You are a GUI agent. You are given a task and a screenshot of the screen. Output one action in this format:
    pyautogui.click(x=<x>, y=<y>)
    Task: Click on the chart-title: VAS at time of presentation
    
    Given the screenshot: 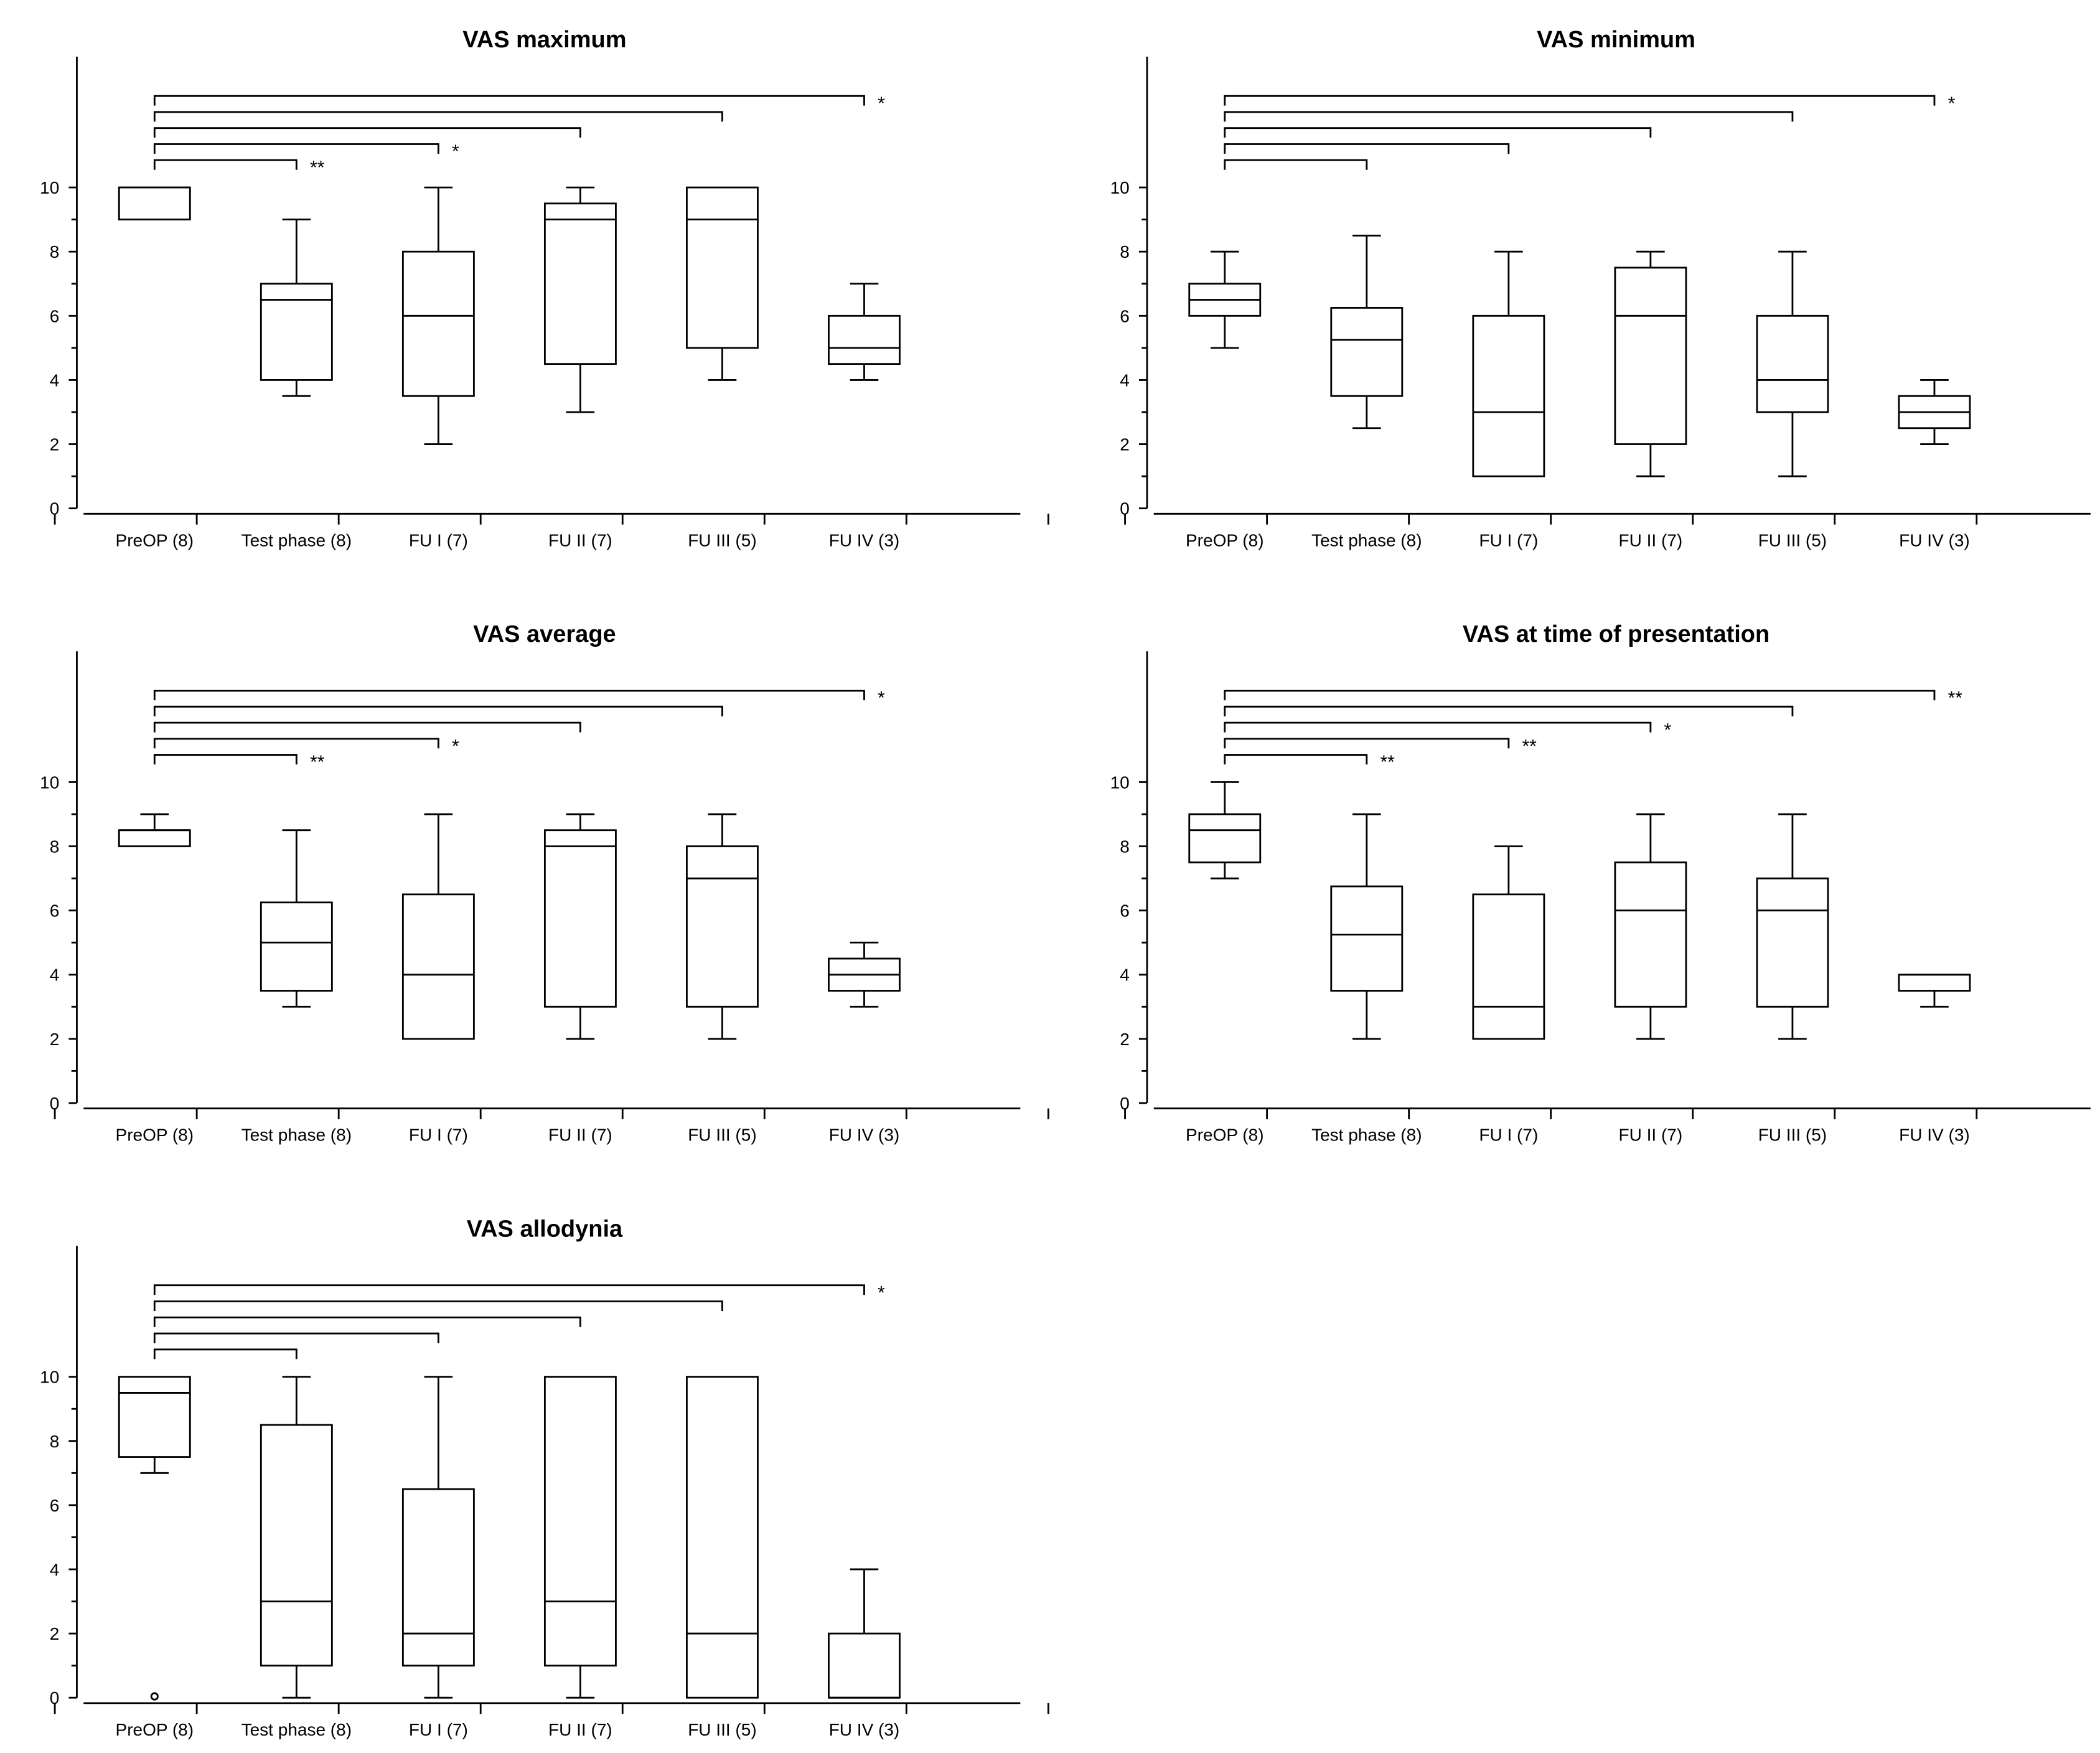 What is the action you would take?
    pyautogui.click(x=1616, y=634)
    